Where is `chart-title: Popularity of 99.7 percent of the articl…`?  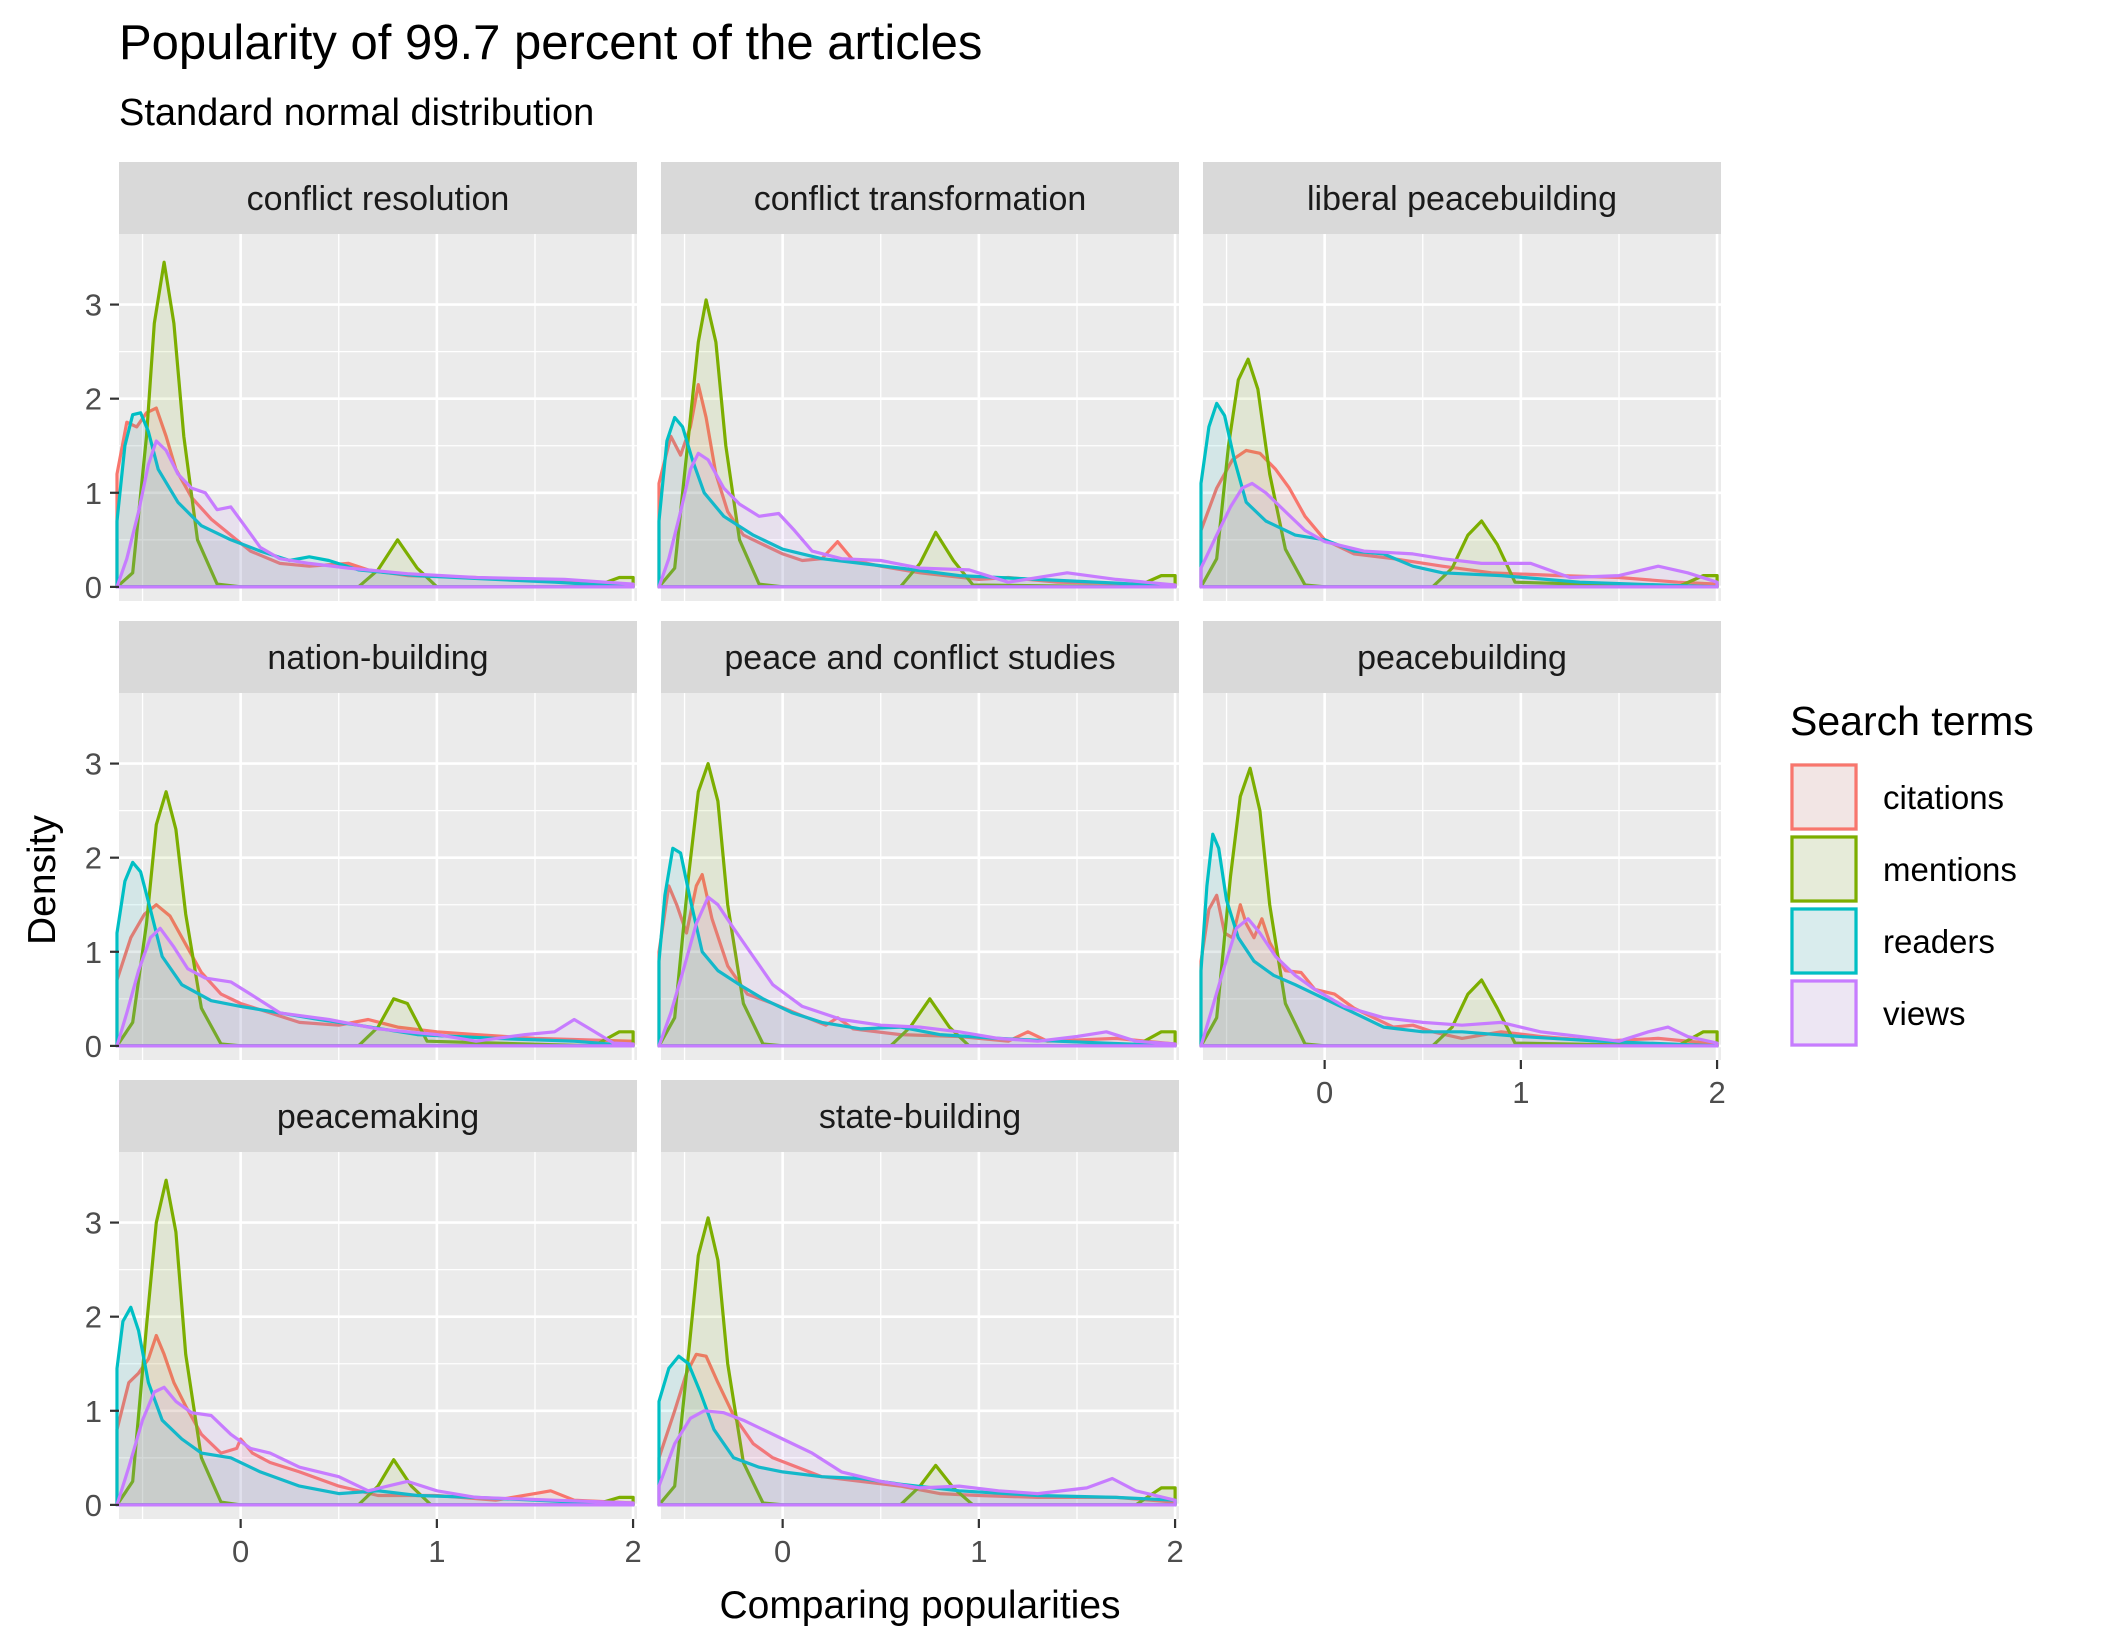
chart-title: Popularity of 99.7 percent of the articl… is located at coordinates (550, 43).